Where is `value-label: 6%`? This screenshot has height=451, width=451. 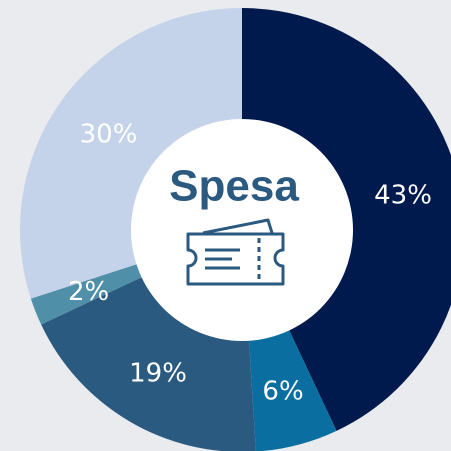 value-label: 6% is located at coordinates (282, 391).